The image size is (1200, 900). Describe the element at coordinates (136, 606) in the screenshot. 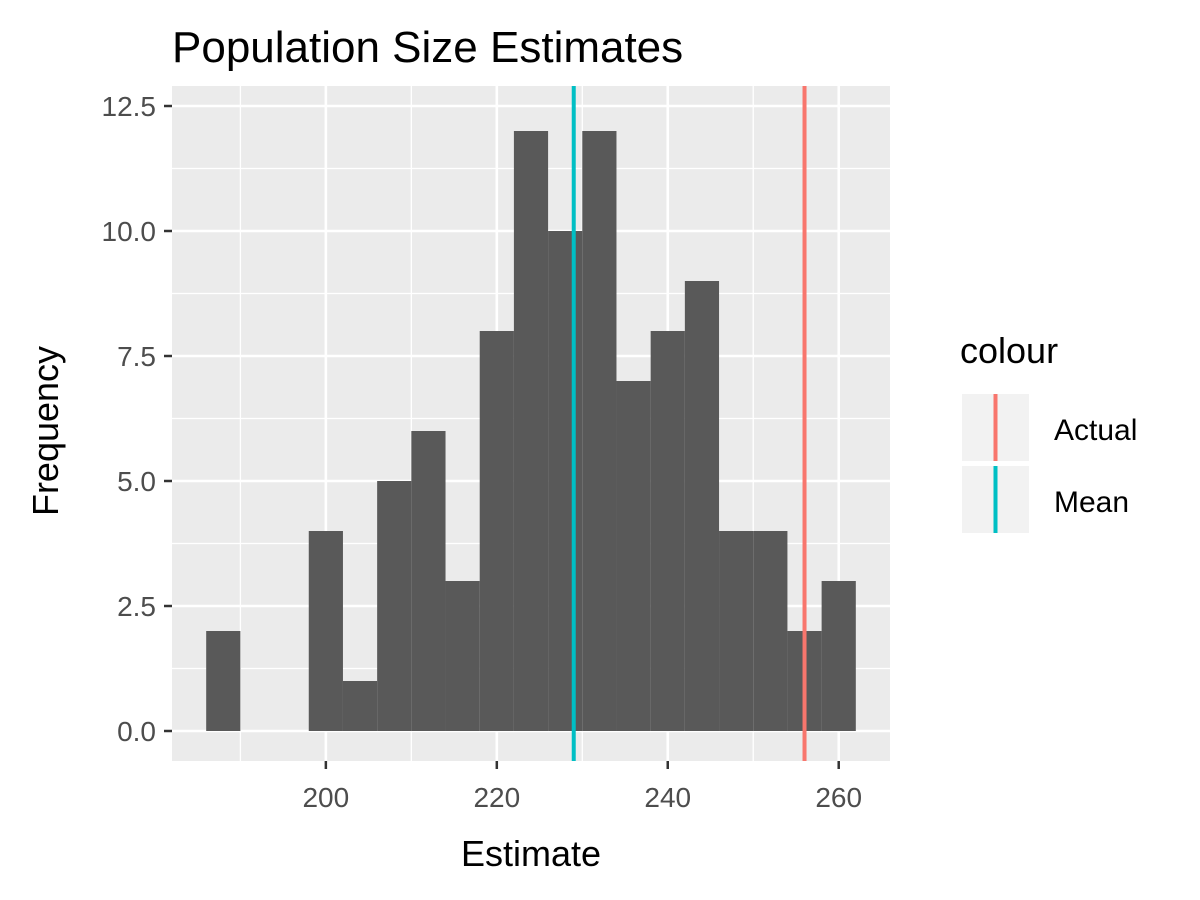

I see `y-tick-label: 2.5` at that location.